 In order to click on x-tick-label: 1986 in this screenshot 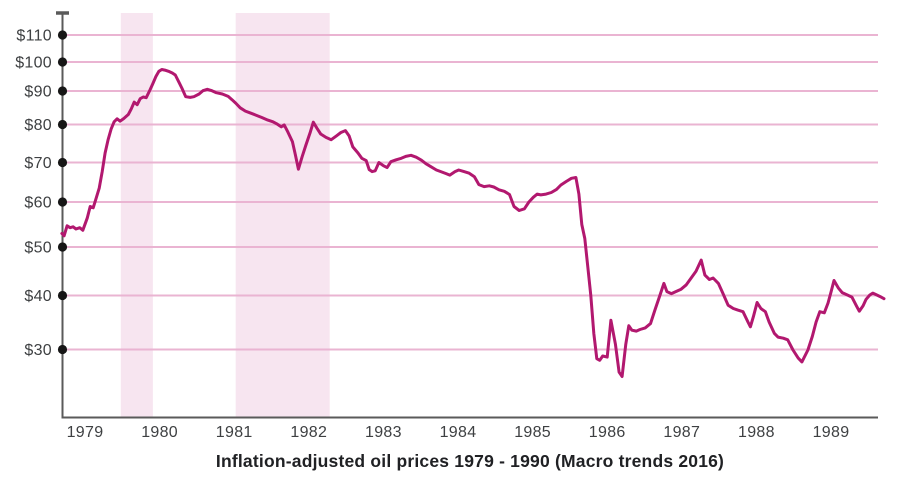, I will do `click(607, 432)`.